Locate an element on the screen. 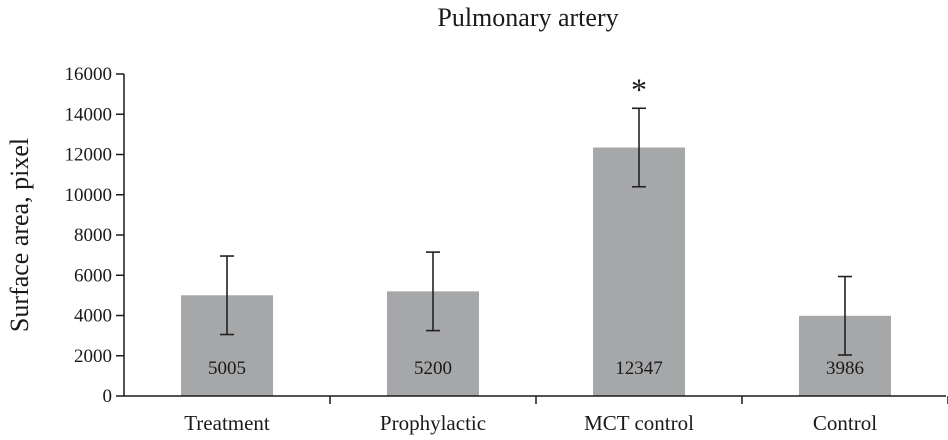  y-axis-label: Surface area, pixel is located at coordinates (19, 235).